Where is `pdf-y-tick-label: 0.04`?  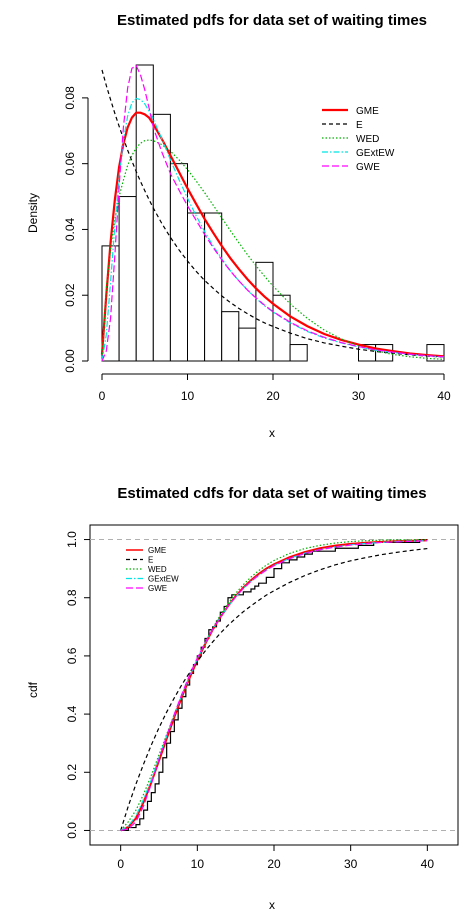
pdf-y-tick-label: 0.04 is located at coordinates (70, 229).